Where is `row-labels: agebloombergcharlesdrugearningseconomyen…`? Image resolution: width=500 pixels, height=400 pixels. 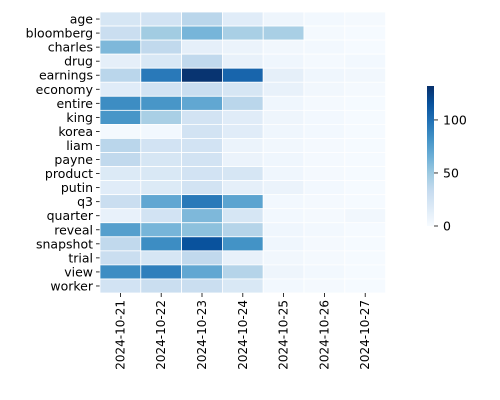 row-labels: agebloombergcharlesdrugearningseconomyen… is located at coordinates (63, 152).